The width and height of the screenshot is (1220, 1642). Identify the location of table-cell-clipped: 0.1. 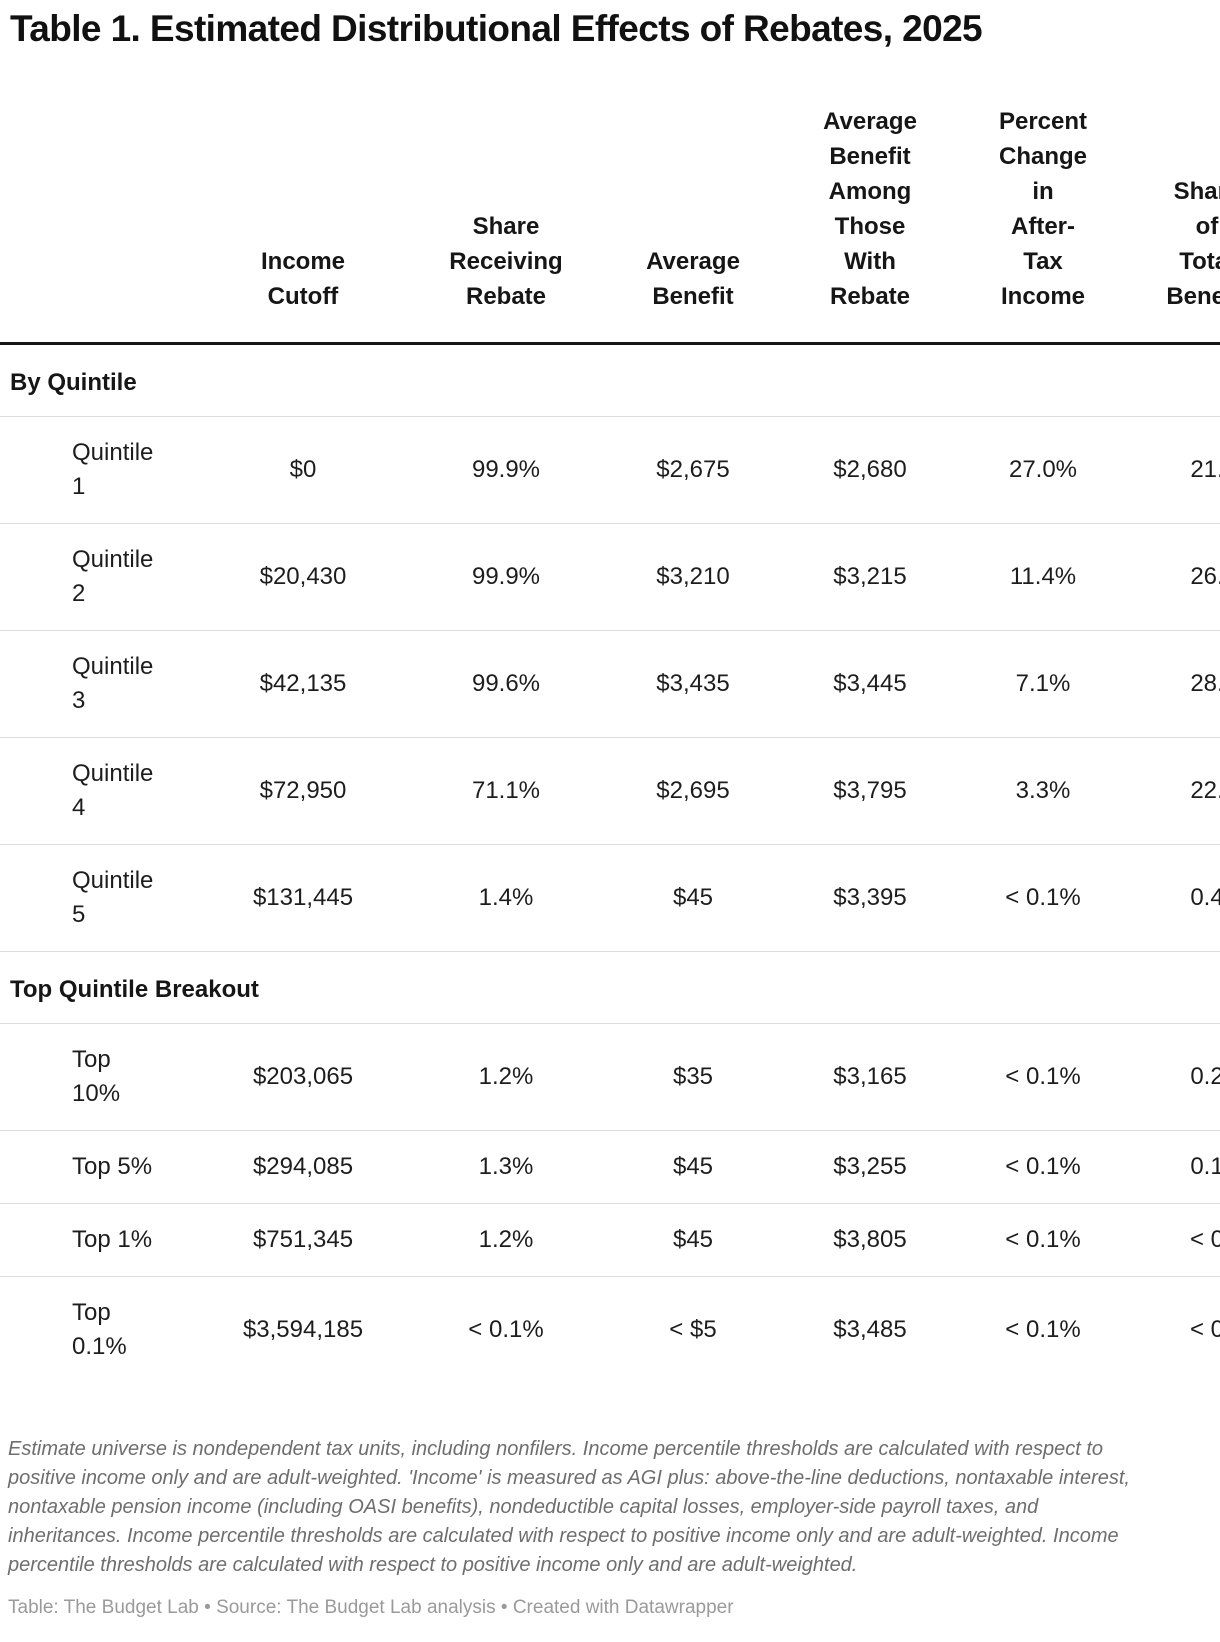
(1205, 1166).